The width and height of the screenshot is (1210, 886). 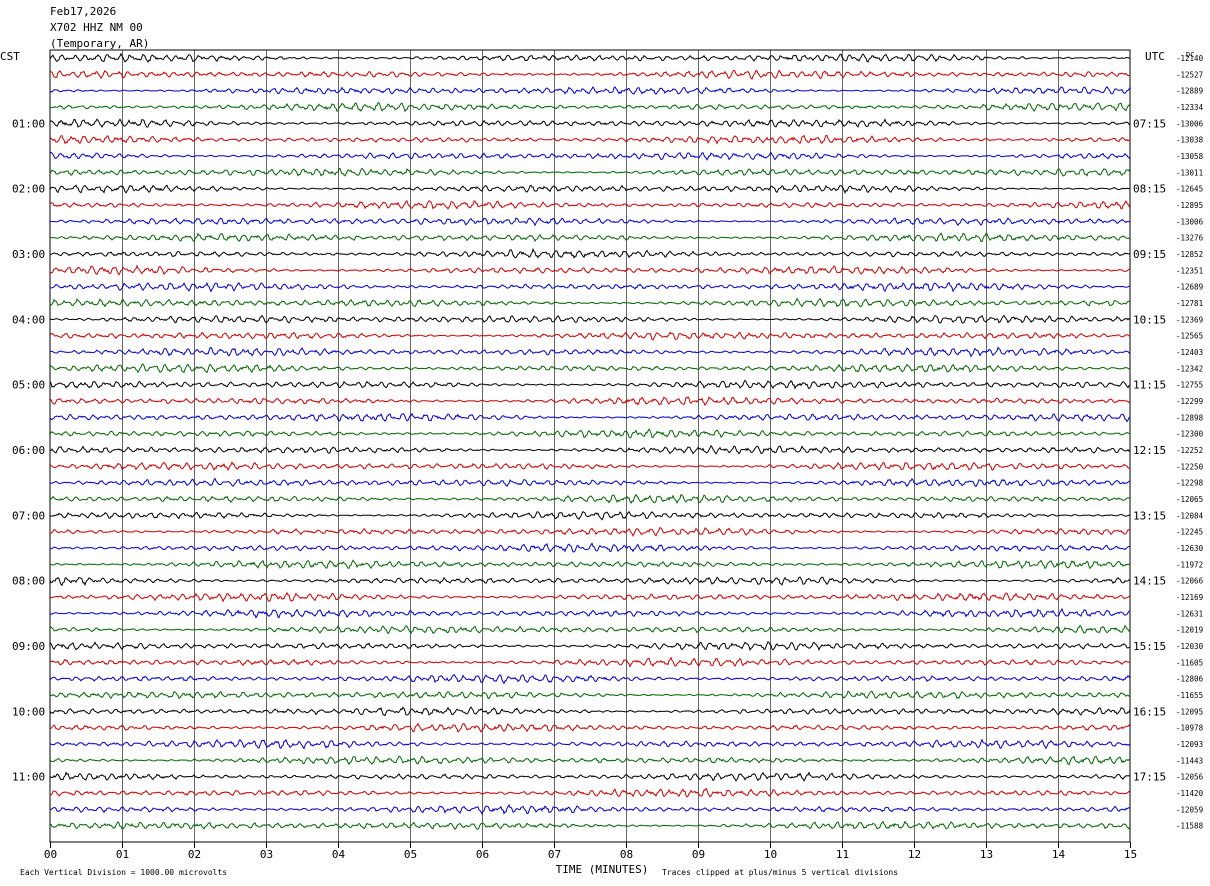 I want to click on left-hour-label: 04:00, so click(x=28, y=319).